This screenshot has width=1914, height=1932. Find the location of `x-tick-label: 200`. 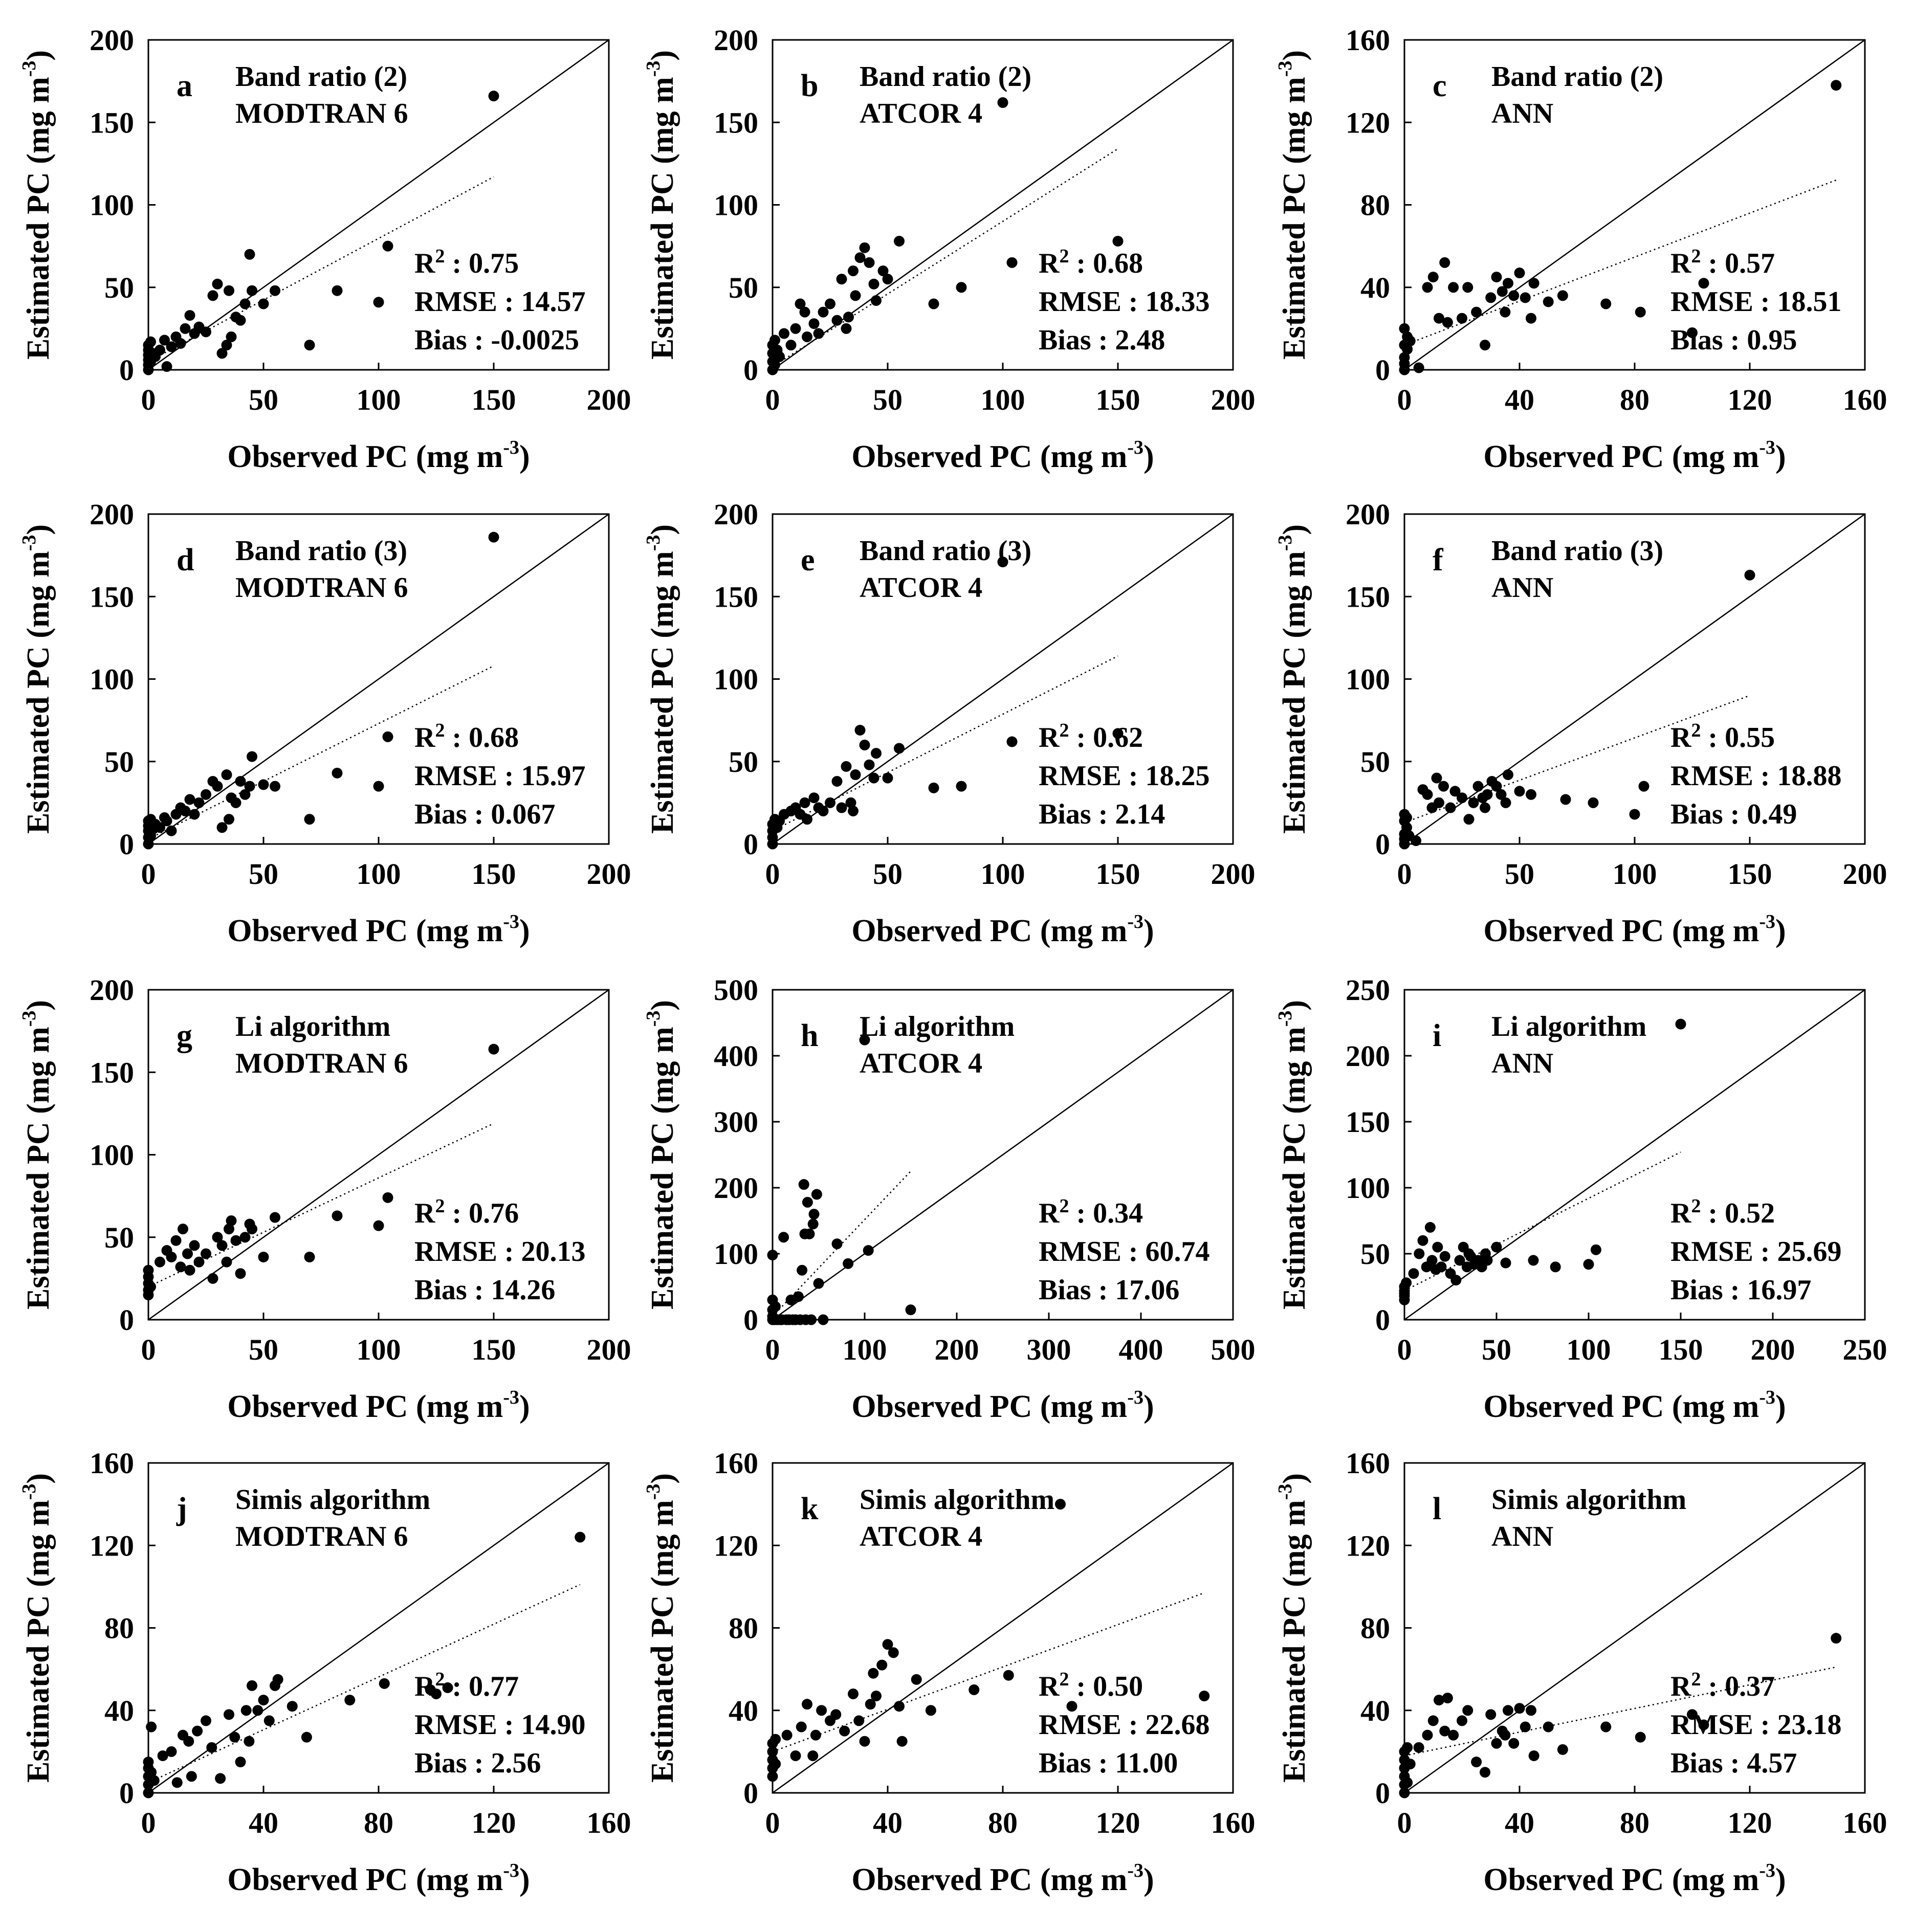

x-tick-label: 200 is located at coordinates (609, 874).